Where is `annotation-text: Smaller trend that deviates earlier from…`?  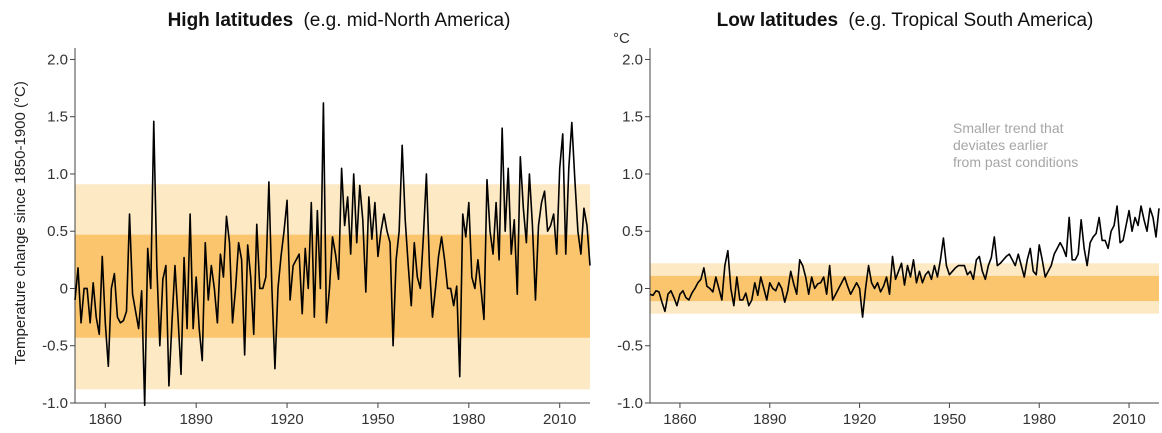
annotation-text: Smaller trend that deviates earlier from… is located at coordinates (1015, 145).